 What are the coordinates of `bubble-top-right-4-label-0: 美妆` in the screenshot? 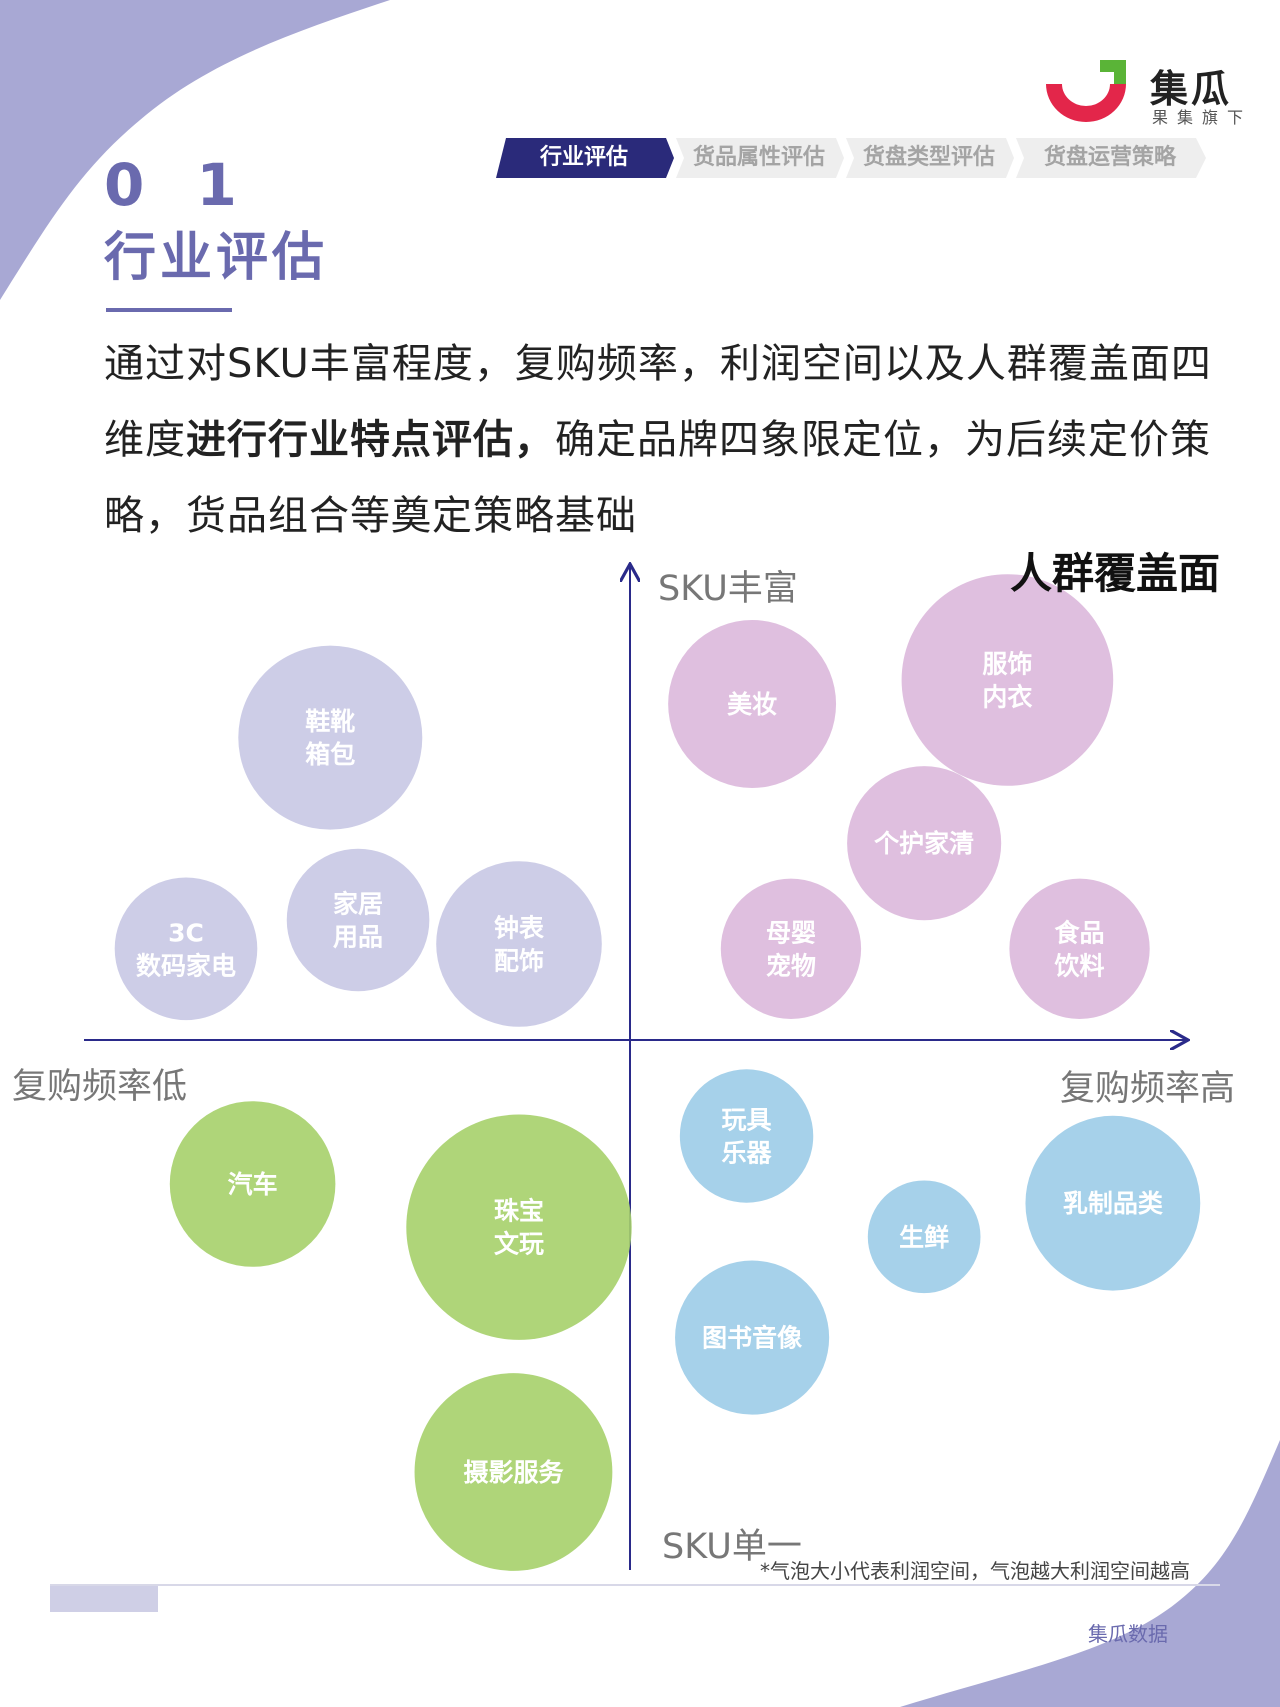 It's located at (752, 704).